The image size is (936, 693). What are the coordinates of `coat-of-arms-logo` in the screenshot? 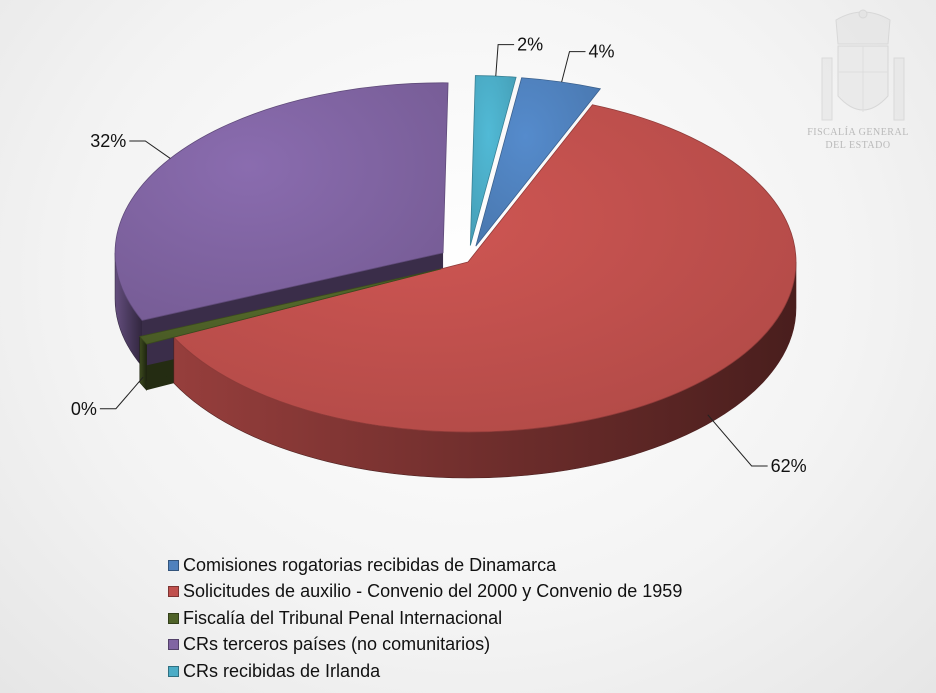 It's located at (863, 65).